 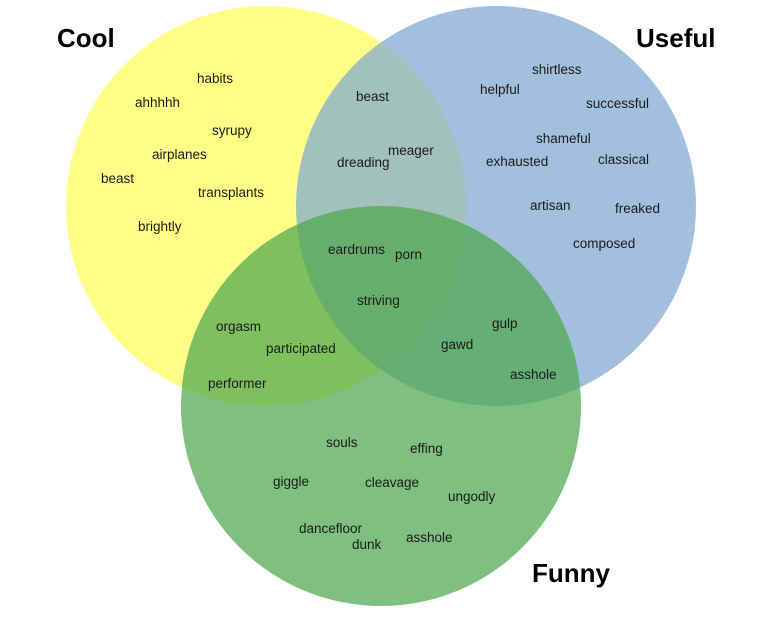 What do you see at coordinates (331, 528) in the screenshot?
I see `word-funny-dancefloor: dancefloor` at bounding box center [331, 528].